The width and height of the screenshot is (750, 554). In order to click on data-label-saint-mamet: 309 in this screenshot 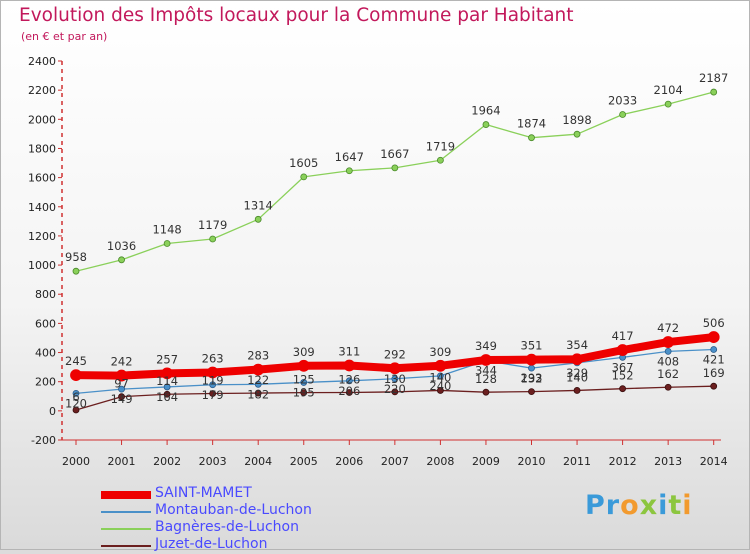, I will do `click(304, 352)`.